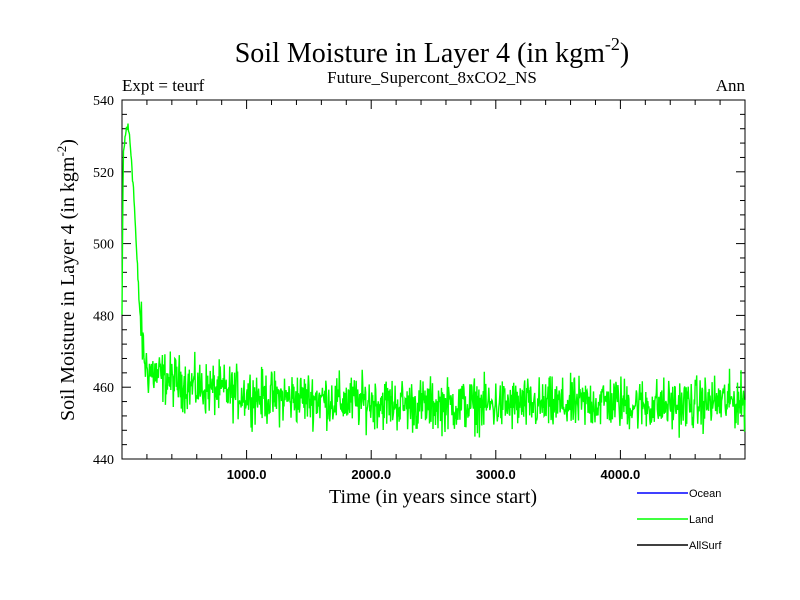 The image size is (800, 600). I want to click on experiment-label: Expt = teurf, so click(163, 85).